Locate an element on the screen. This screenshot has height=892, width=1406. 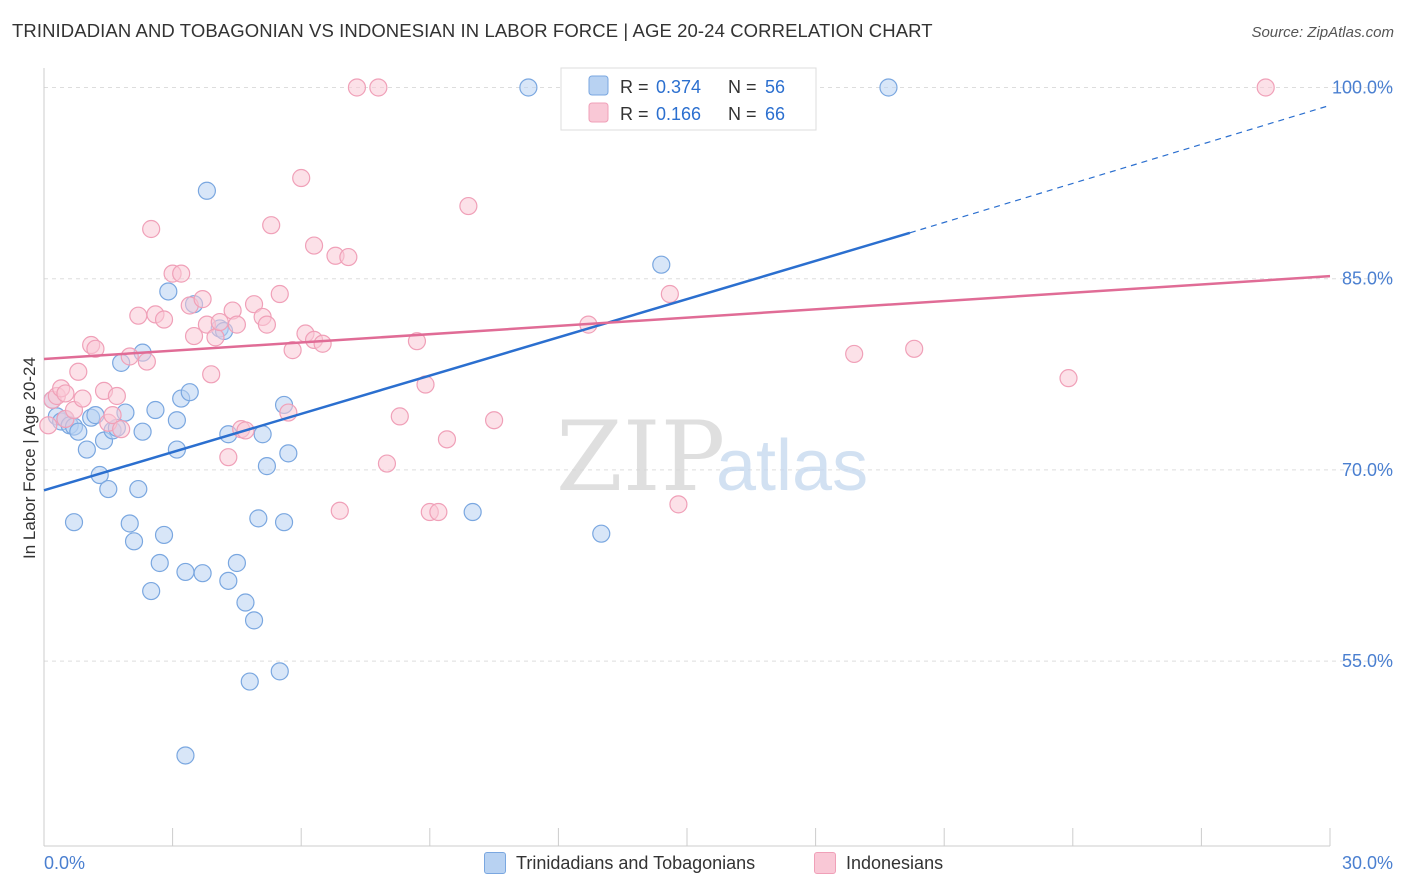
y-tick-label: 100.0% is located at coordinates (1362, 87).